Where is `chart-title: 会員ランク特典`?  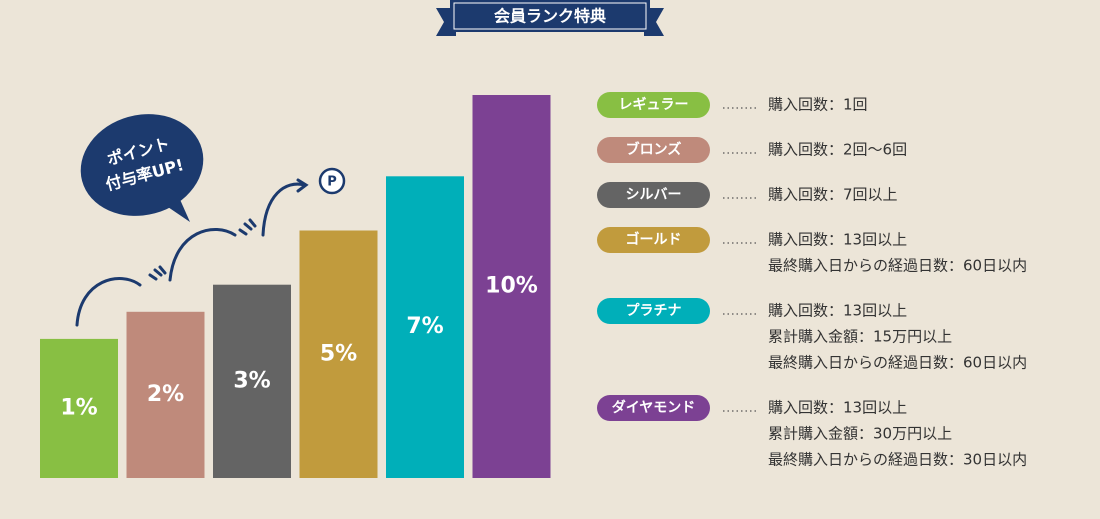
chart-title: 会員ランク特典 is located at coordinates (550, 16).